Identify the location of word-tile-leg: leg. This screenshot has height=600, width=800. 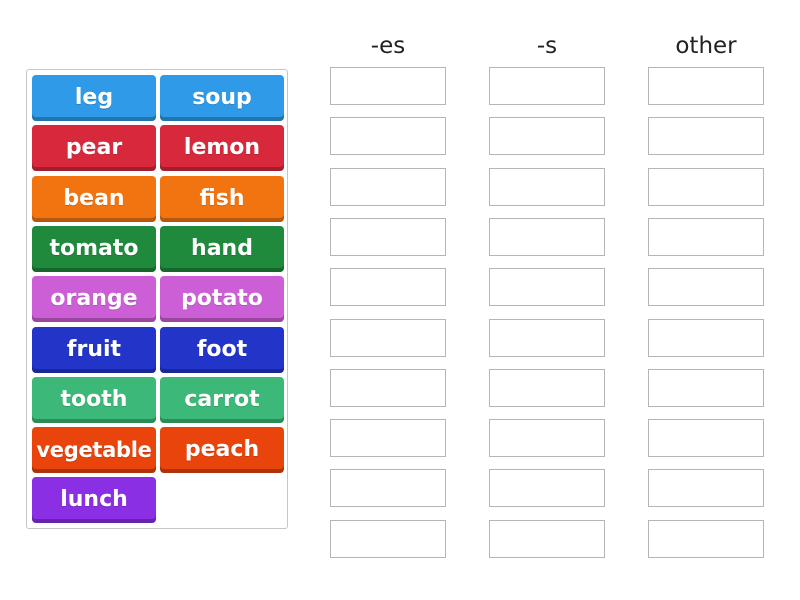
(94, 98).